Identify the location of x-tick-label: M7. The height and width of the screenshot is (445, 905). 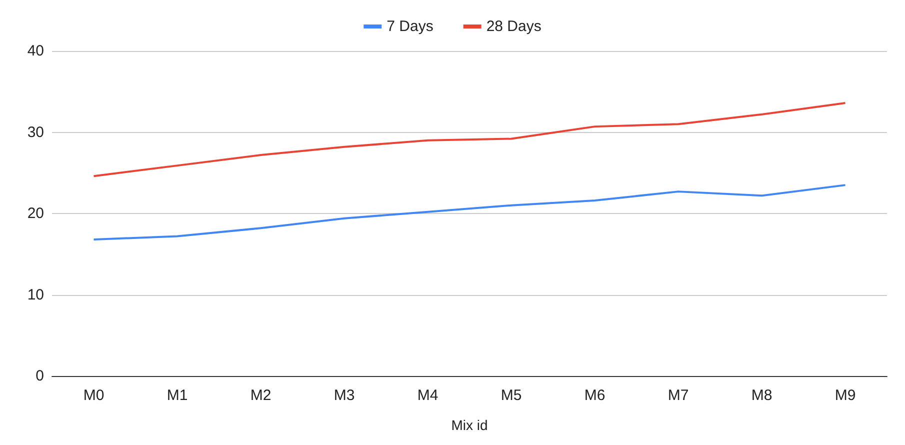
(678, 395).